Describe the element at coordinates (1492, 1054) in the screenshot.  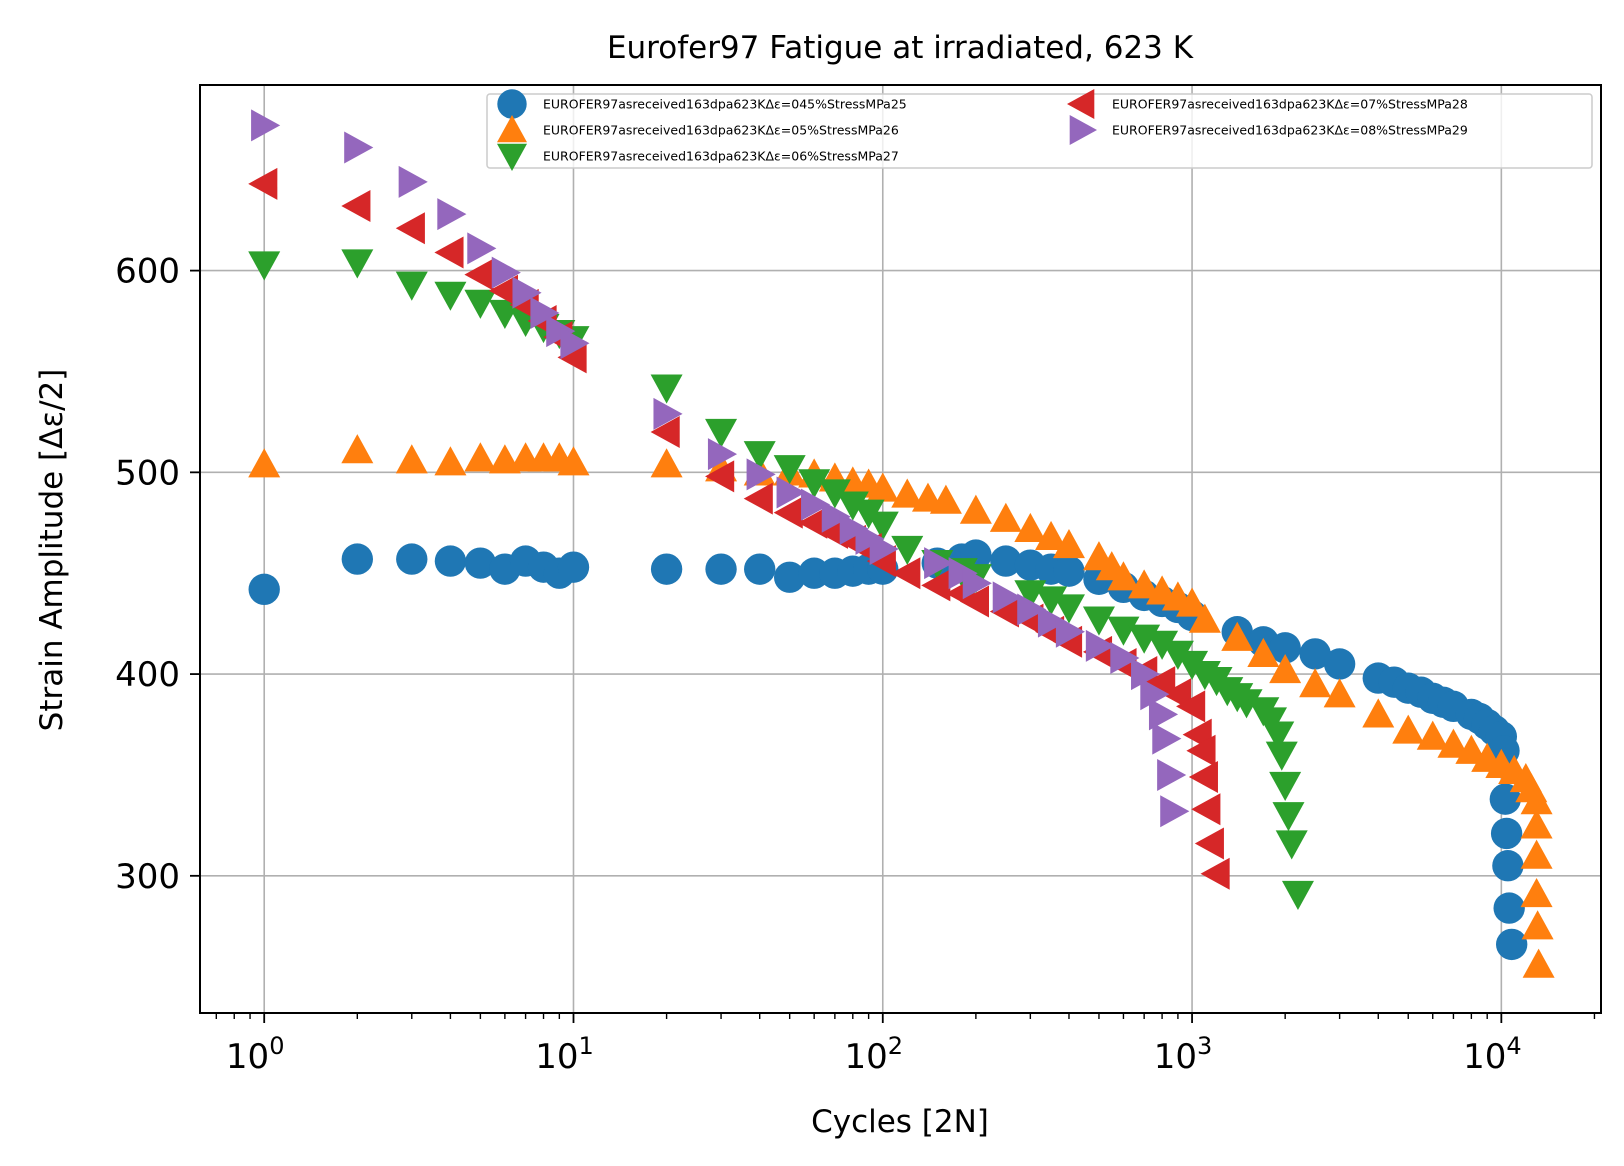
I see `x-tick-label: 10⁴` at that location.